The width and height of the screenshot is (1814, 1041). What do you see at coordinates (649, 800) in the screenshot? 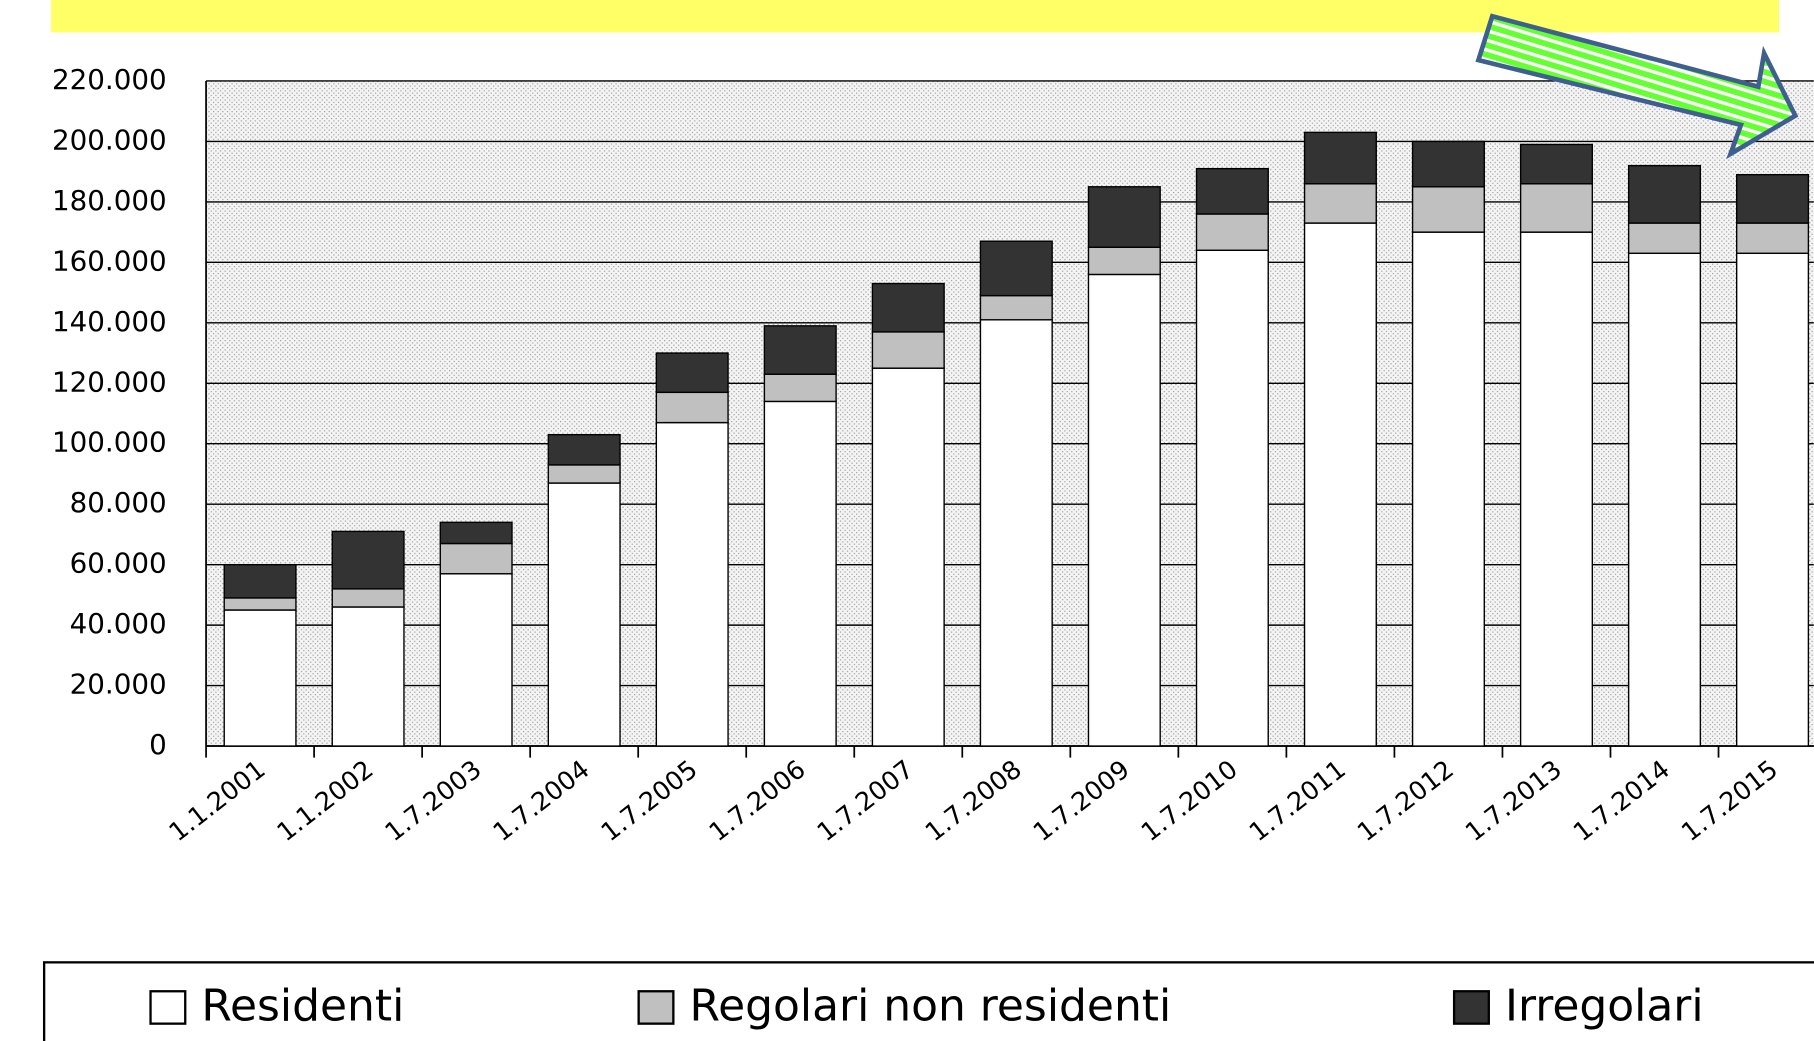
I see `x-tick-label: 1.7.2005` at bounding box center [649, 800].